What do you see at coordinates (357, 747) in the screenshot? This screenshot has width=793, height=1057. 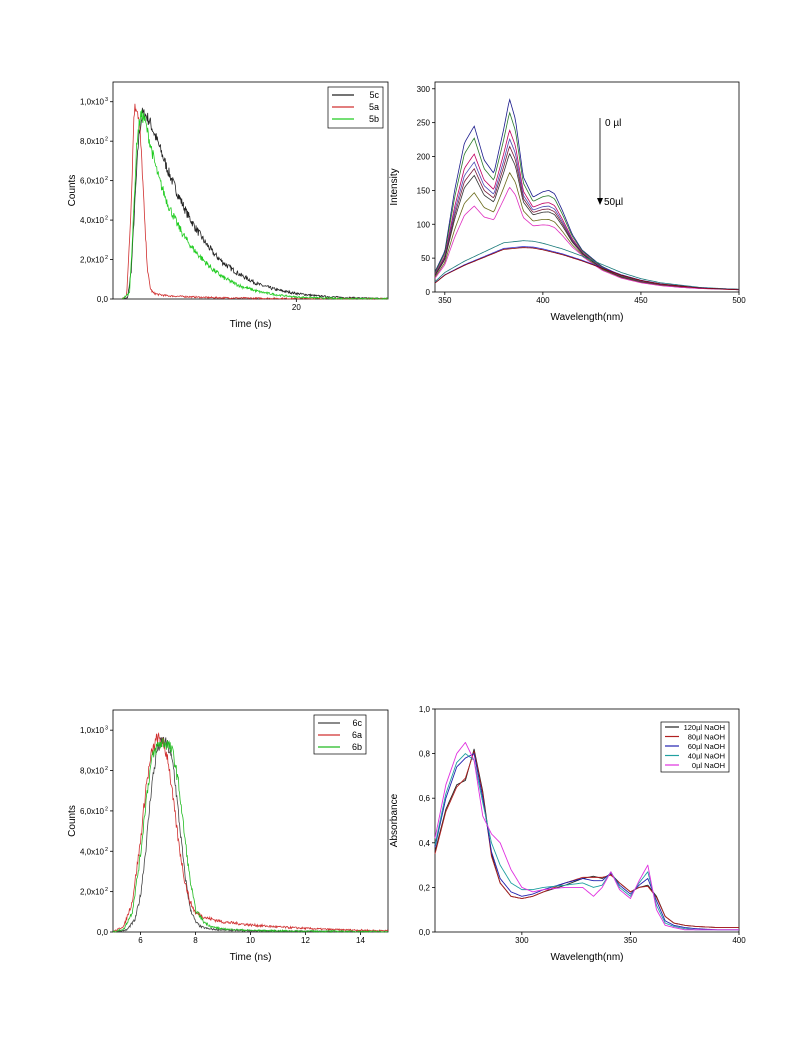 I see `c3-legend-label-2: 6b` at bounding box center [357, 747].